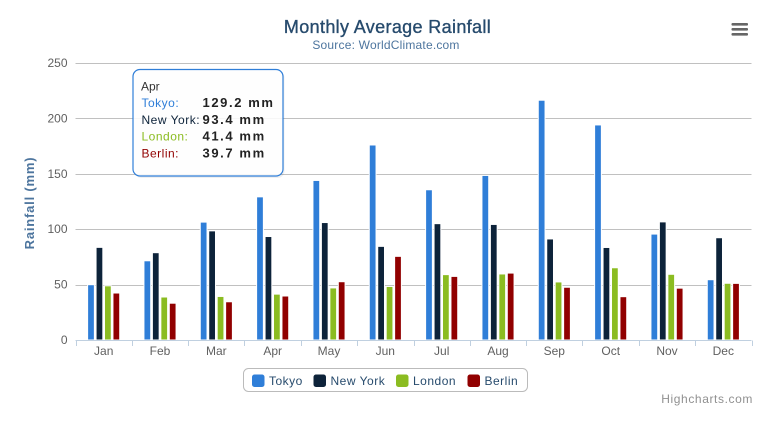 This screenshot has width=769, height=421. I want to click on svg-text: Sep, so click(555, 351).